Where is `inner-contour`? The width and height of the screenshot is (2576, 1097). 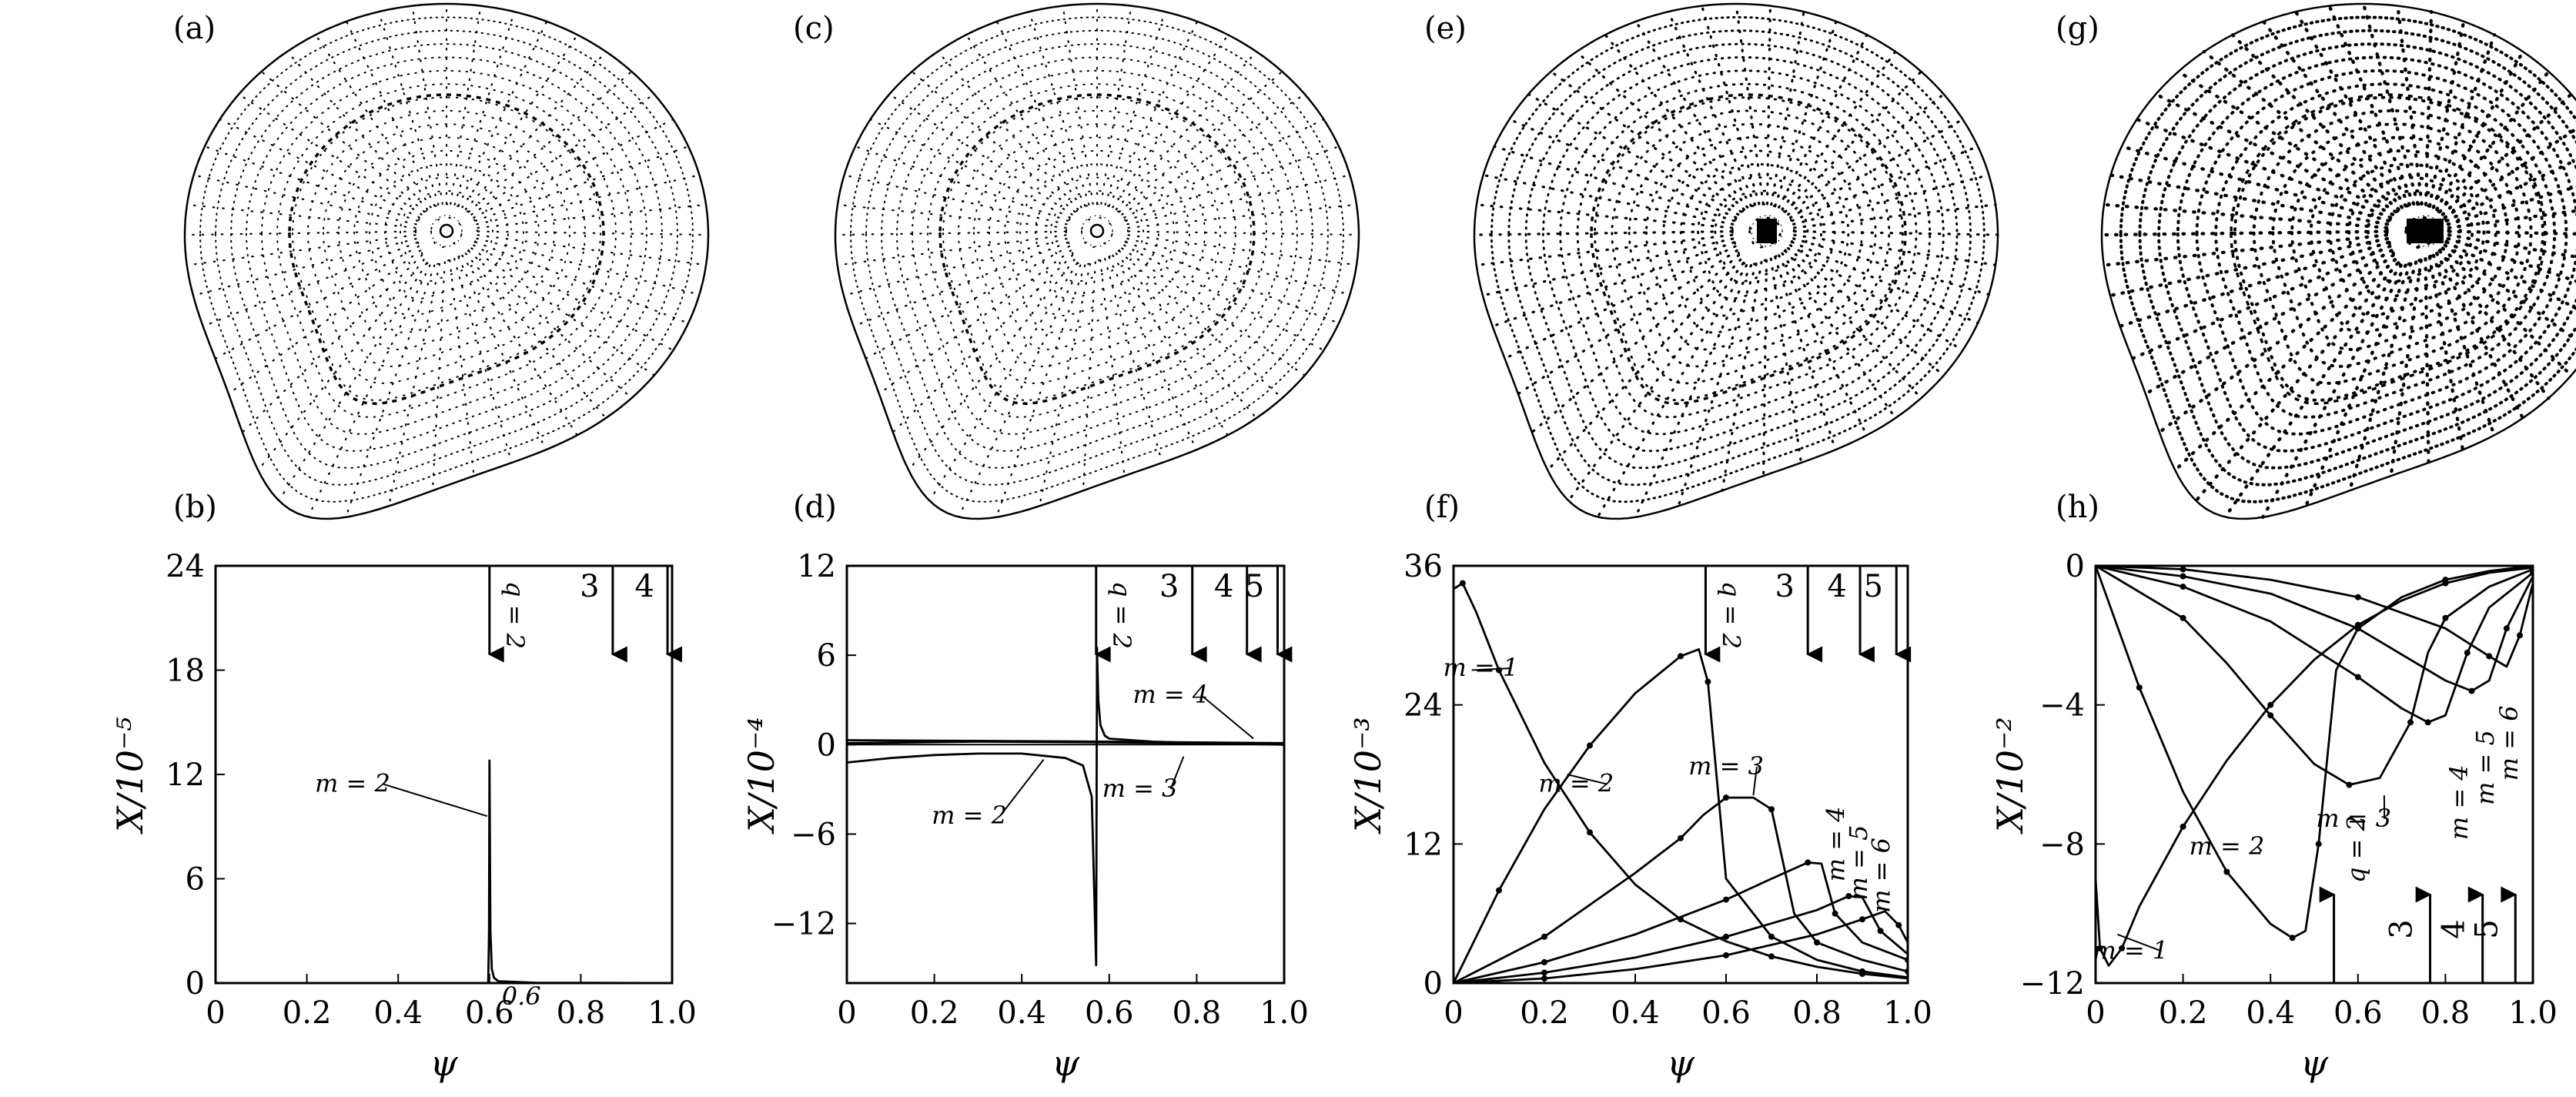
inner-contour is located at coordinates (1749, 249).